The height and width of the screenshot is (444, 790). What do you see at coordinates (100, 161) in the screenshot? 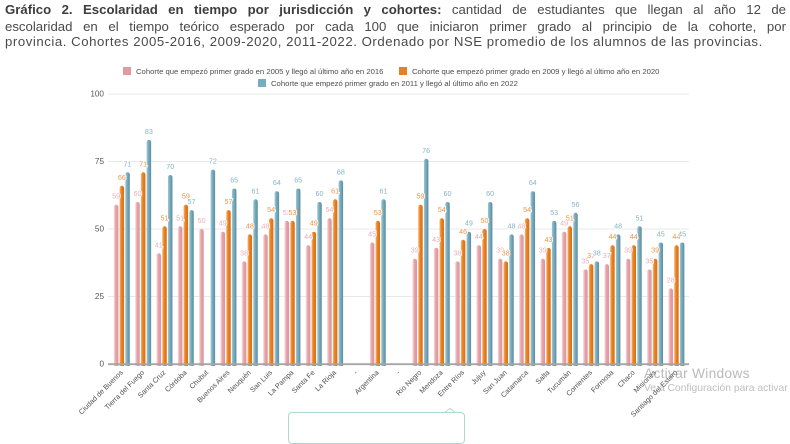
I see `svg-text: 75` at bounding box center [100, 161].